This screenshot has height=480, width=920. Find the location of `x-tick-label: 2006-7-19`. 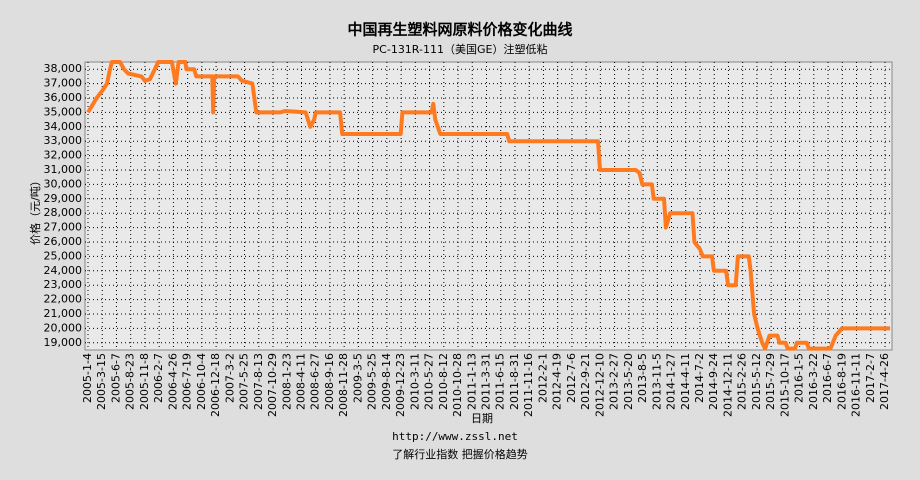

x-tick-label: 2006-7-19 is located at coordinates (187, 381).